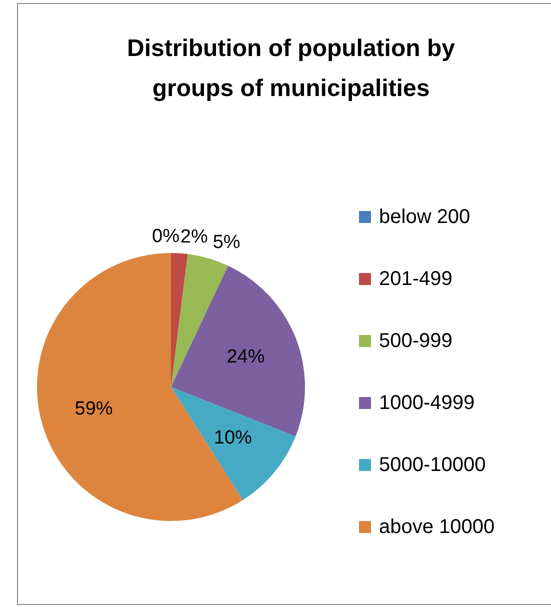 The height and width of the screenshot is (607, 551). I want to click on legend-label: 201-499, so click(415, 279).